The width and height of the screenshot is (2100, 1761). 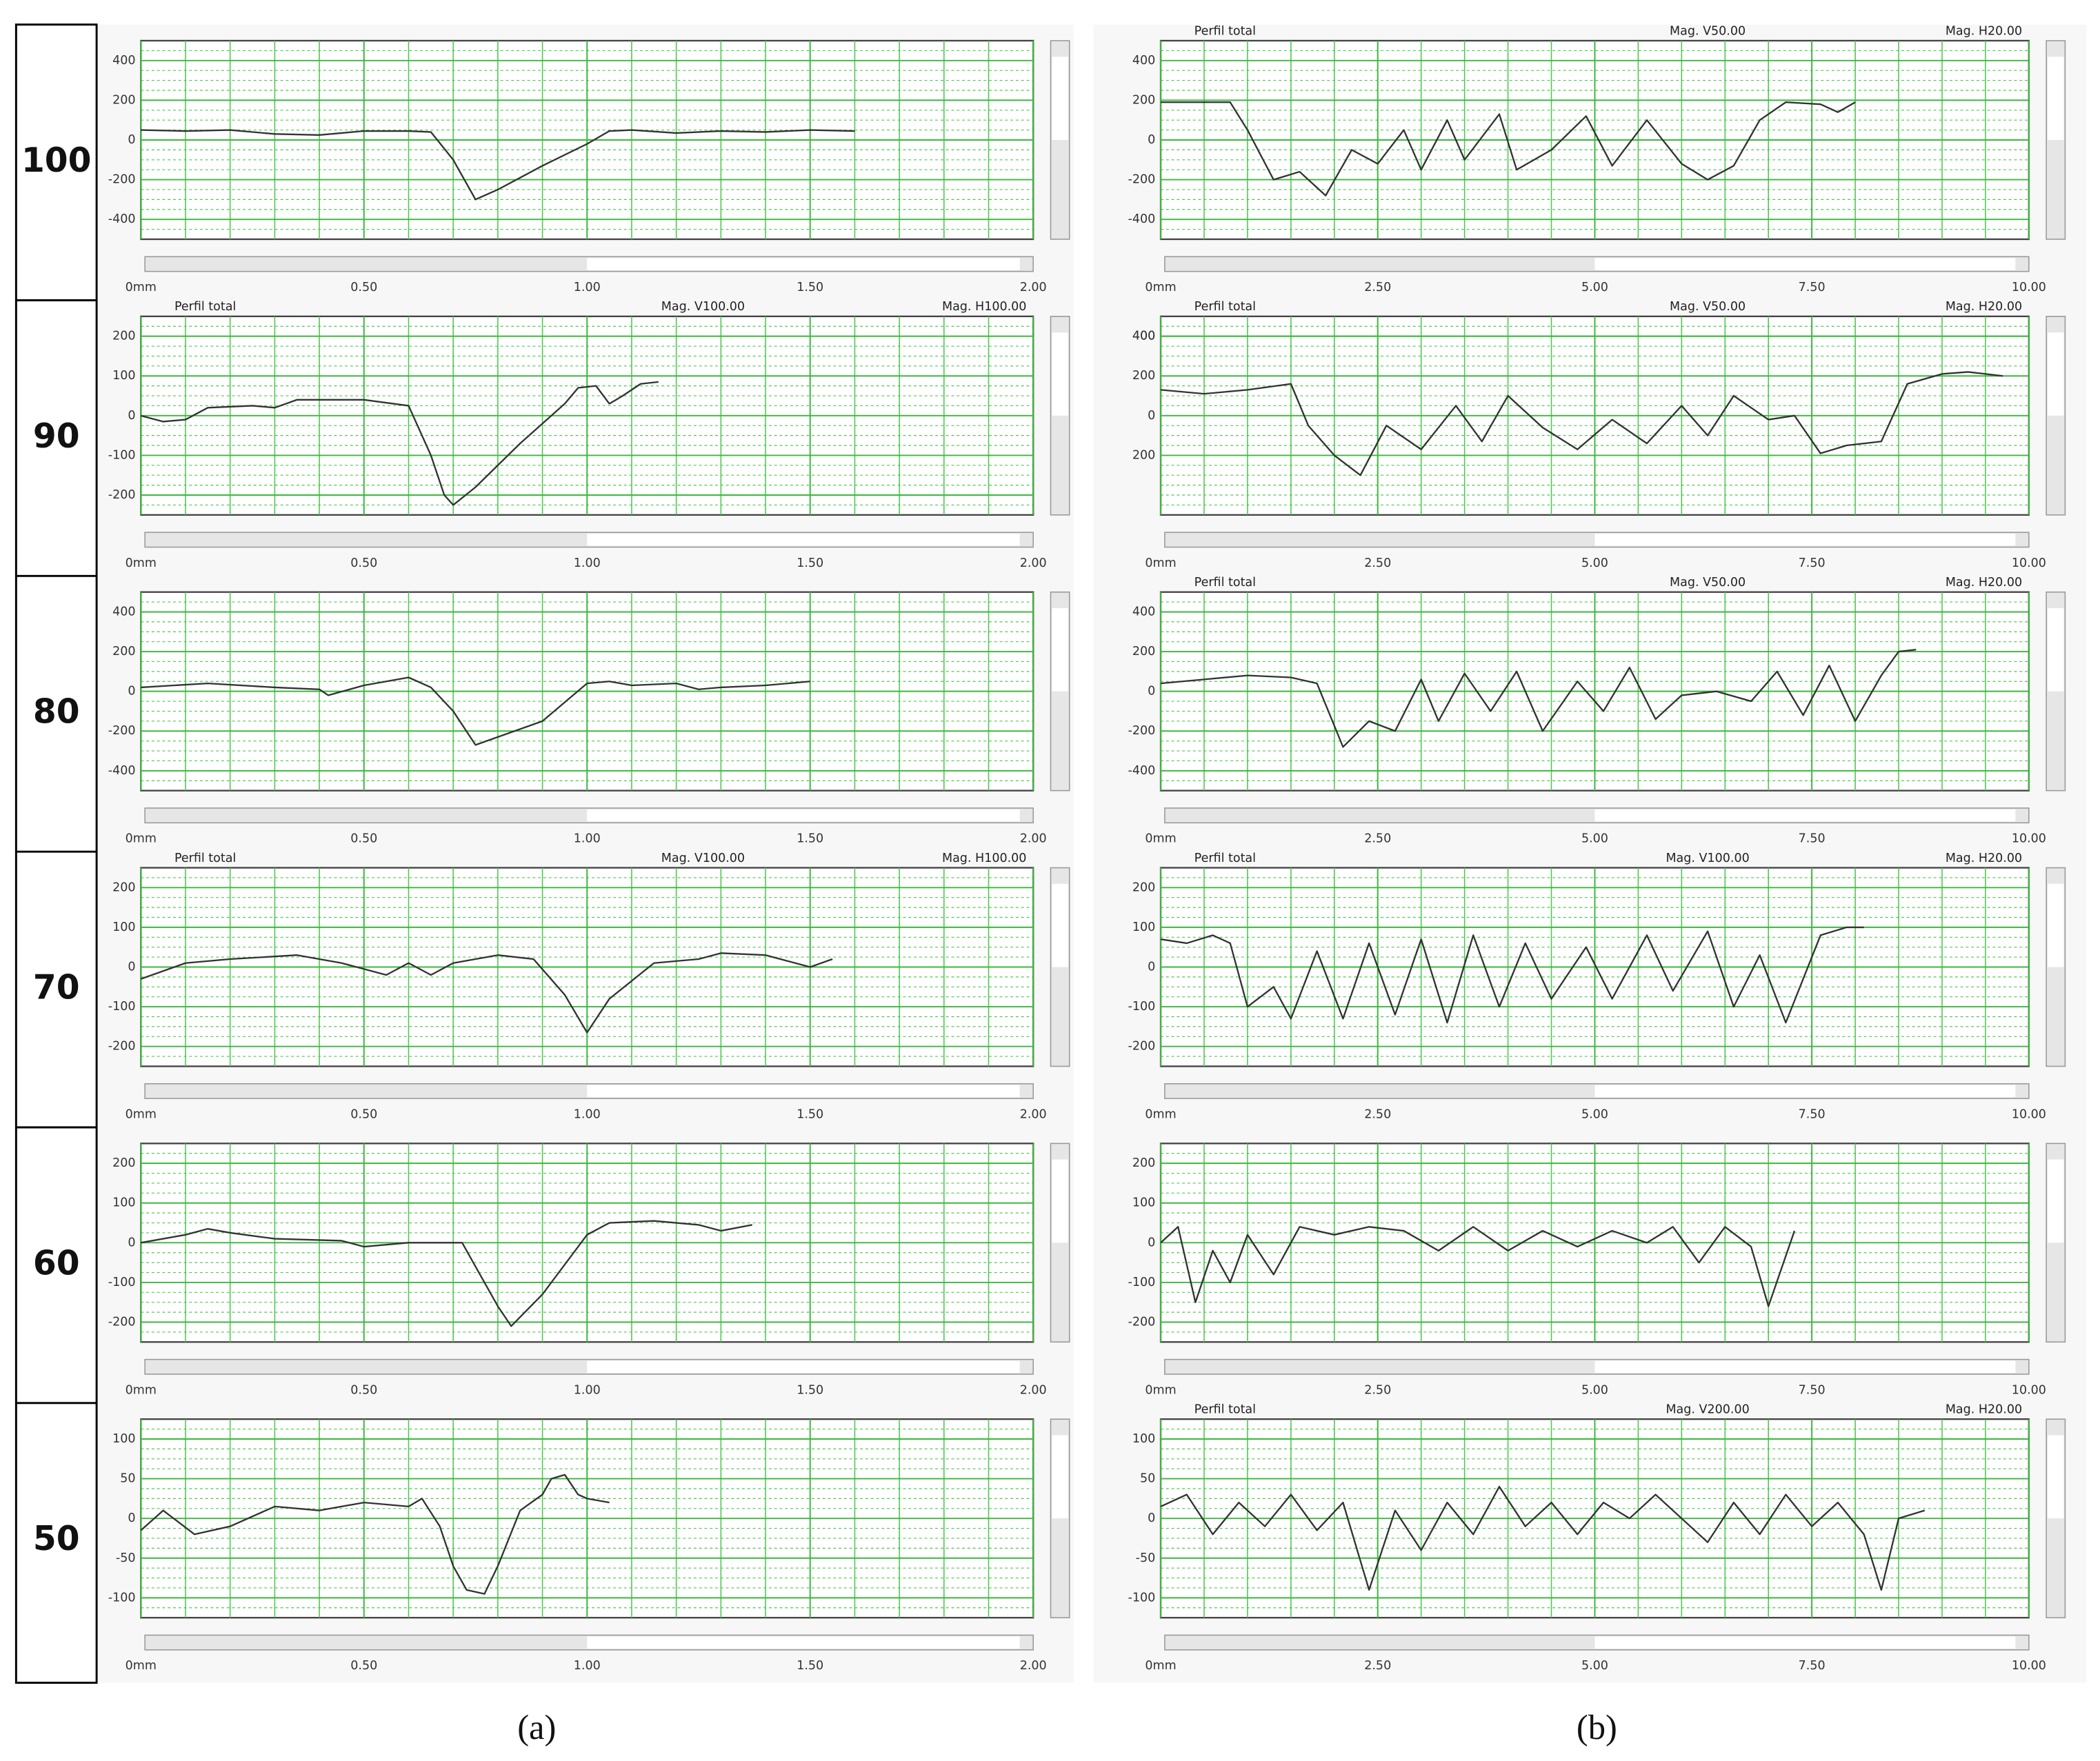 What do you see at coordinates (1147, 1479) in the screenshot?
I see `y-tick-label: 50` at bounding box center [1147, 1479].